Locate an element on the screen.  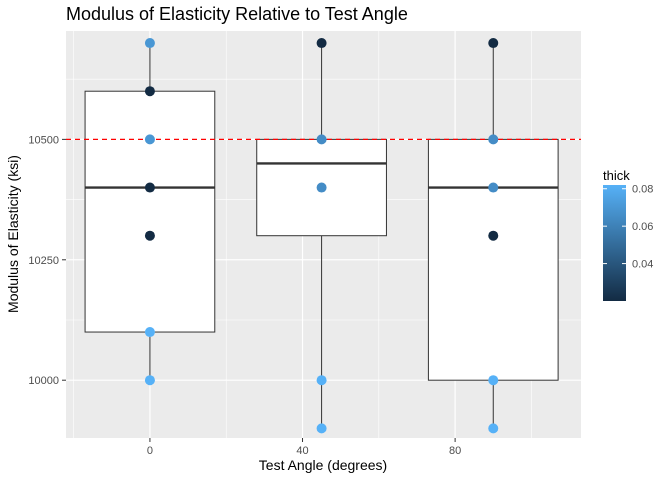
x-axis-ticks: 0 40 80 is located at coordinates (304, 447).